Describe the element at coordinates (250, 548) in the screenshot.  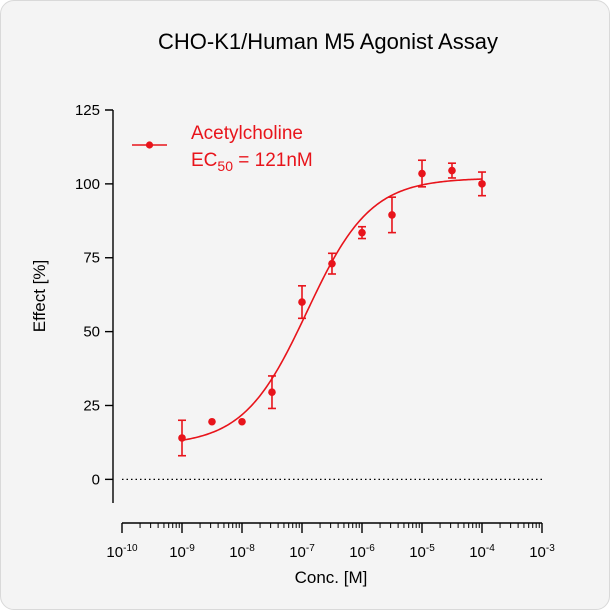
I see `x-tick-label-exponent: -8` at that location.